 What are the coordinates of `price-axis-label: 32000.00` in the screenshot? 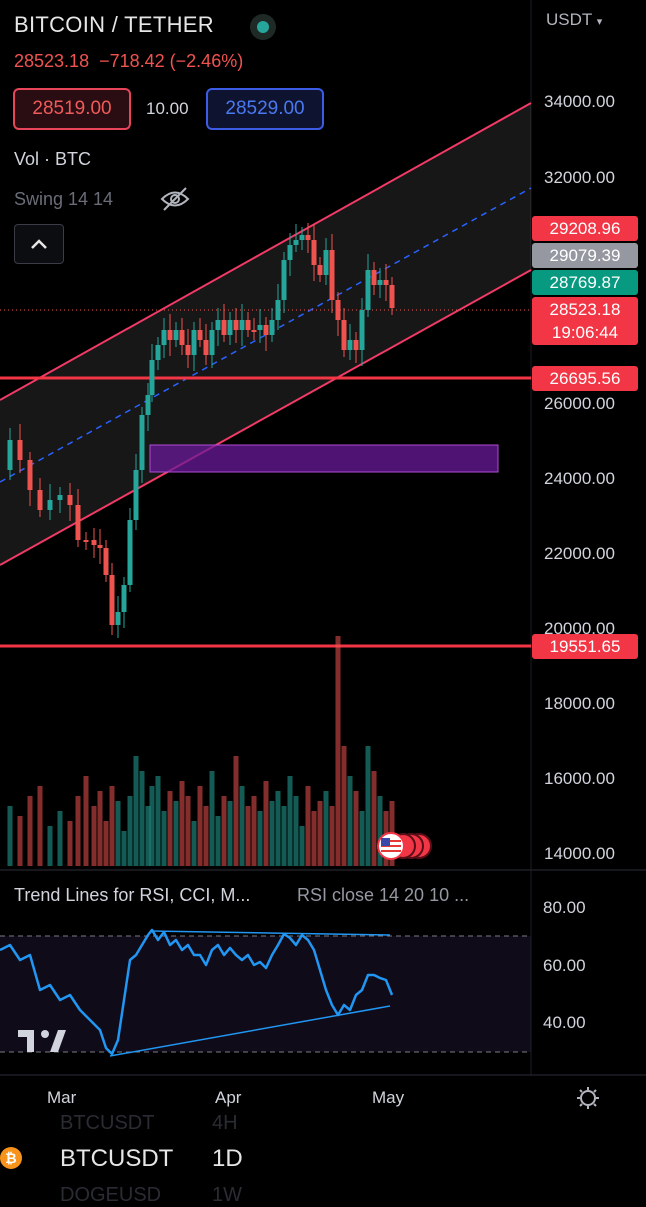 It's located at (579, 177).